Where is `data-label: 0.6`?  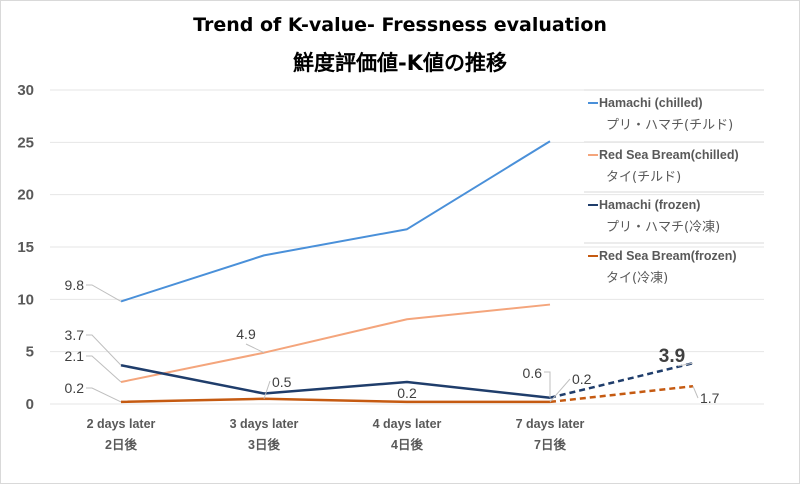
data-label: 0.6 is located at coordinates (533, 373).